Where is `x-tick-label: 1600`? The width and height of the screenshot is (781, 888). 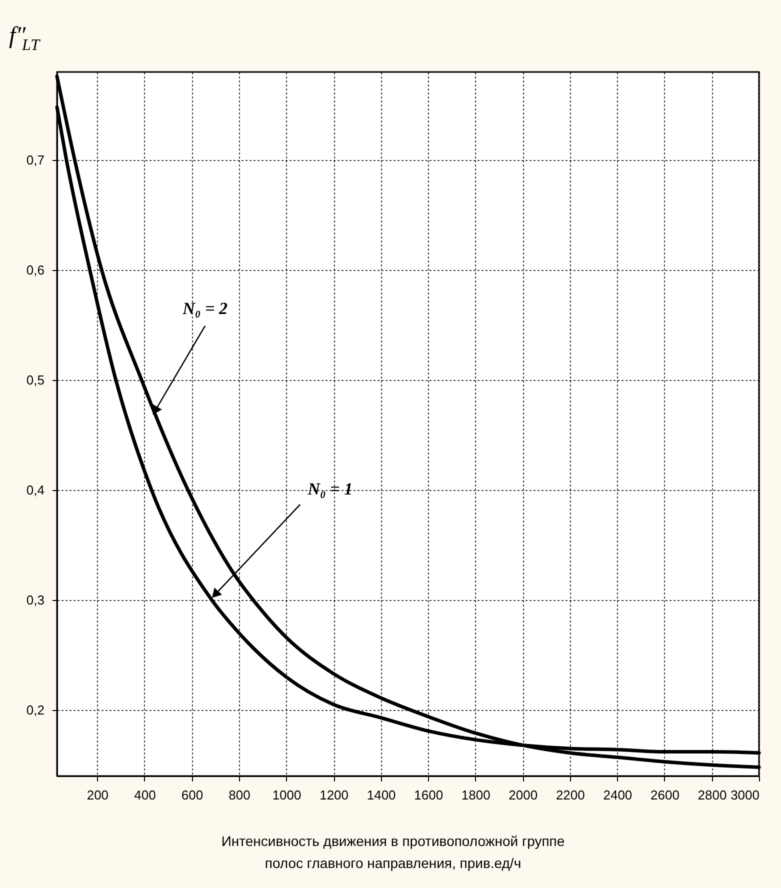 x-tick-label: 1600 is located at coordinates (429, 795).